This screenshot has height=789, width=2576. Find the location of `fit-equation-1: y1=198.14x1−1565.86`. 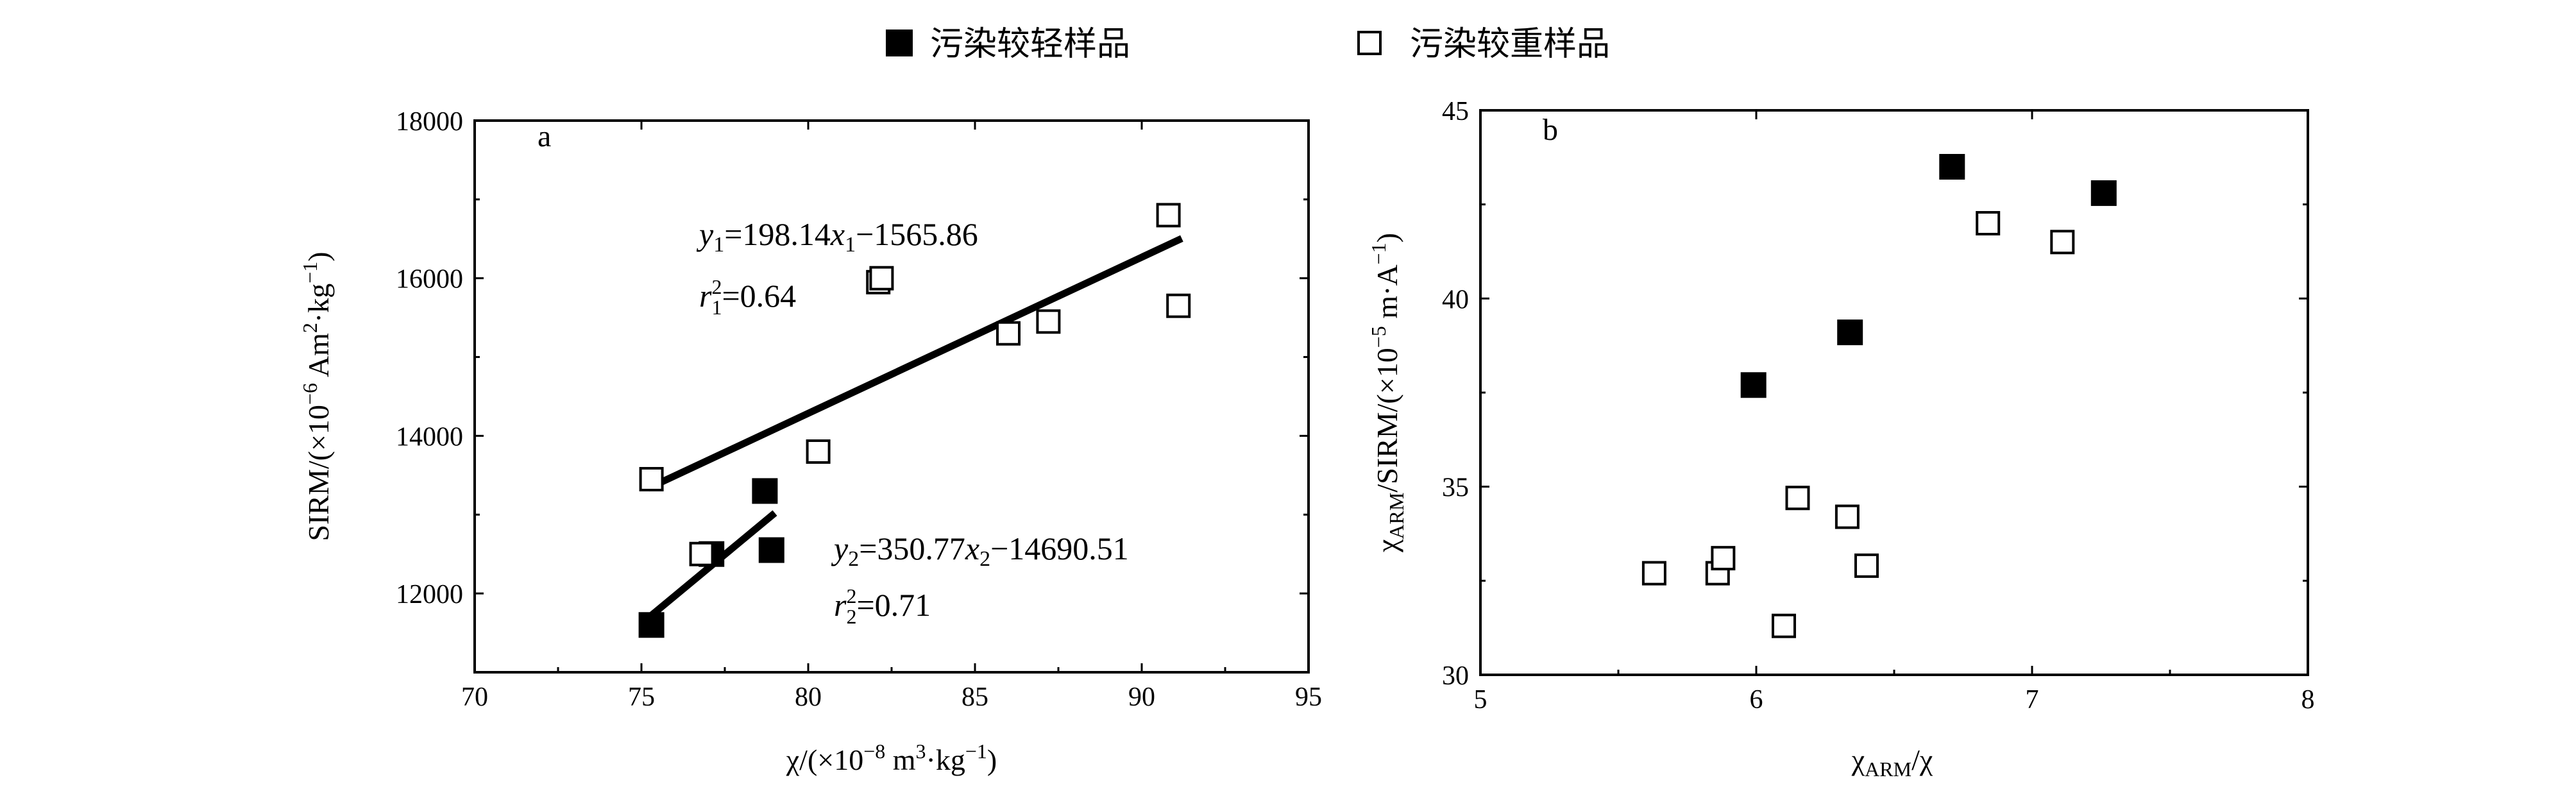

fit-equation-1: y1=198.14x1−1565.86 is located at coordinates (837, 236).